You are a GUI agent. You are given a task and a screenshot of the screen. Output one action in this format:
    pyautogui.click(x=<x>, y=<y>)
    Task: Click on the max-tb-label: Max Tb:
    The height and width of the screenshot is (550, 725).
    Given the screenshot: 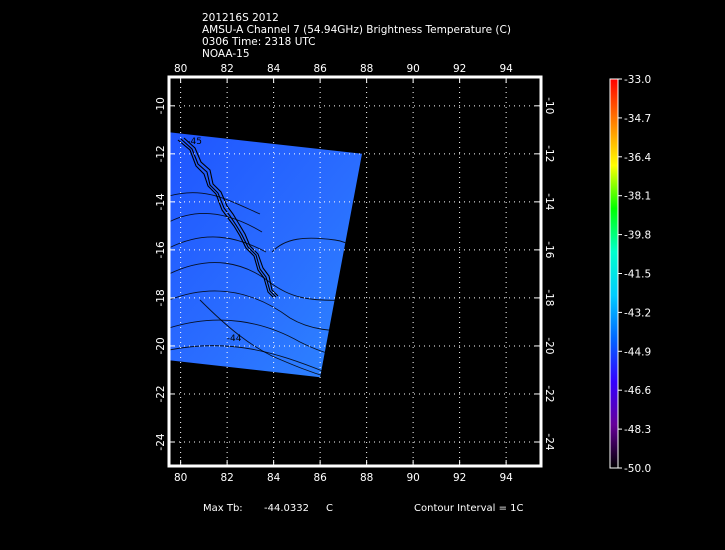 What is the action you would take?
    pyautogui.click(x=223, y=508)
    